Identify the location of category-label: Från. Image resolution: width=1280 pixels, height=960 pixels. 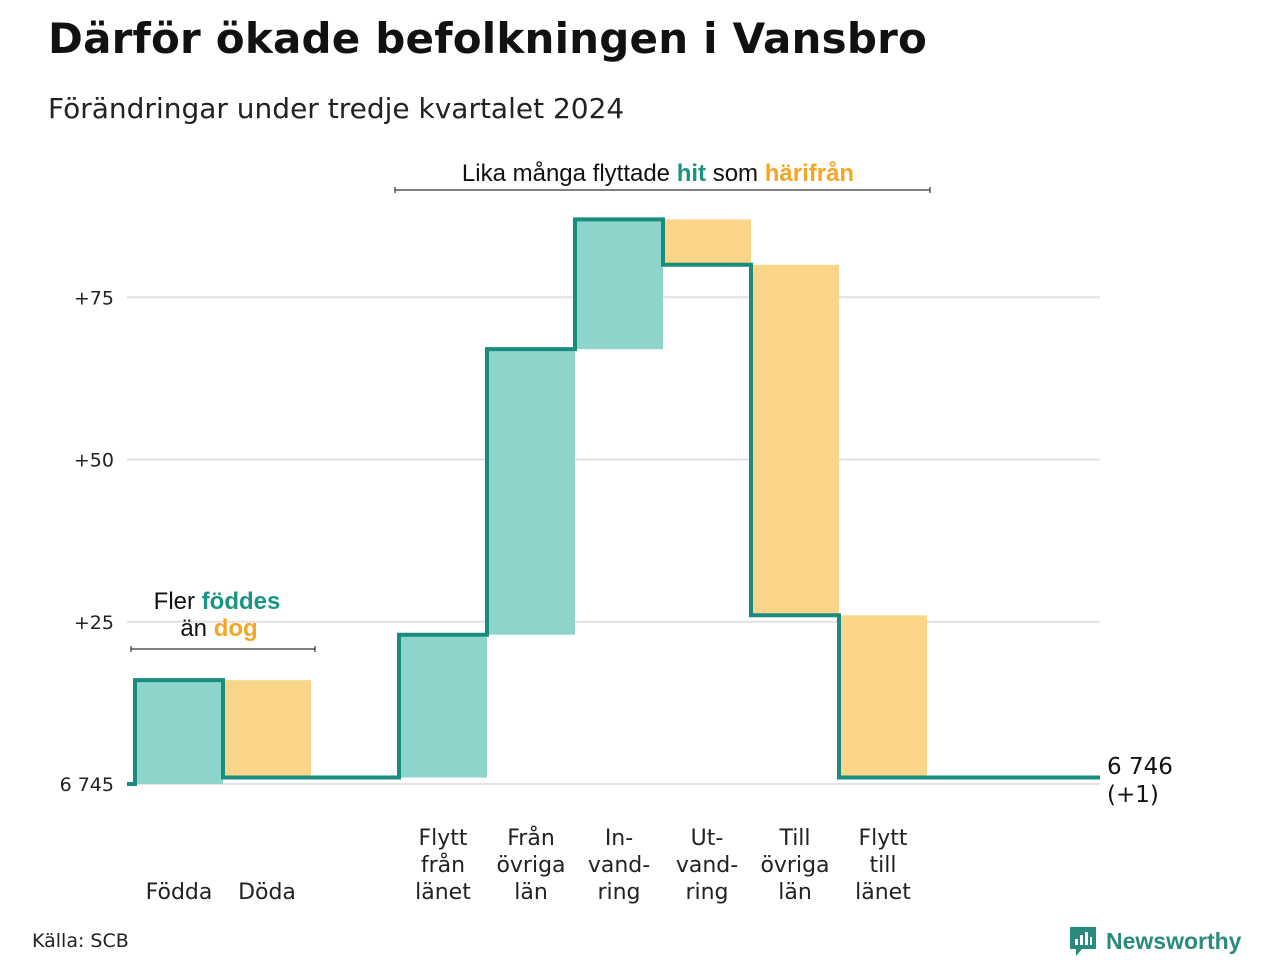
(531, 838).